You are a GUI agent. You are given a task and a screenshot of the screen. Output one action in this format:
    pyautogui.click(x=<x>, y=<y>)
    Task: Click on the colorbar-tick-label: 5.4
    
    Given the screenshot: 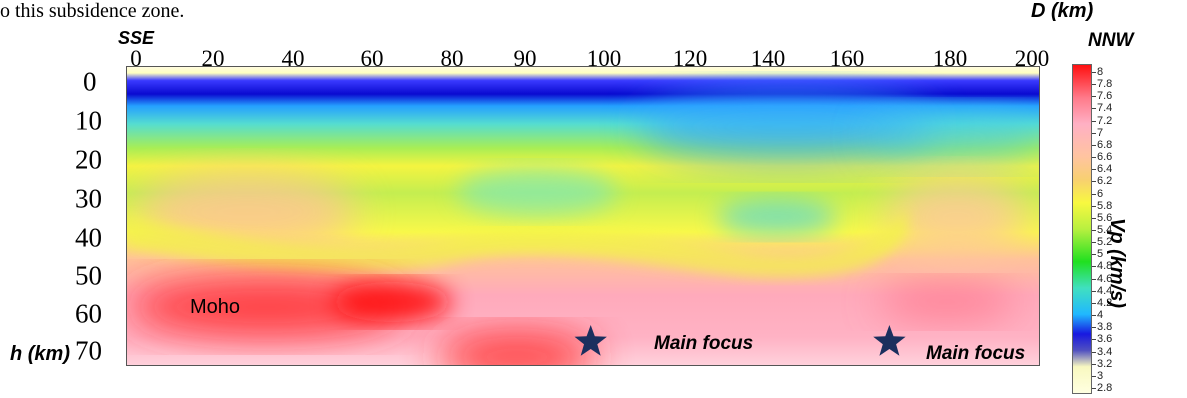 What is the action you would take?
    pyautogui.click(x=1105, y=230)
    